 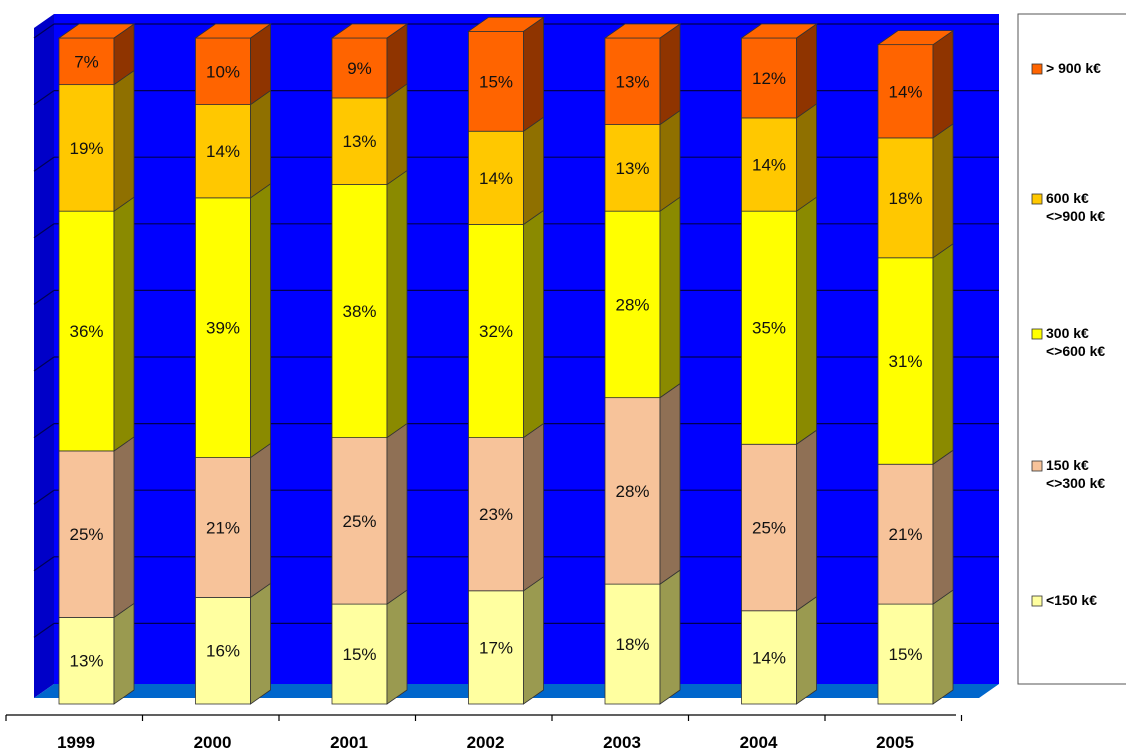 I want to click on legend-label: <>900 k€, so click(x=1075, y=216).